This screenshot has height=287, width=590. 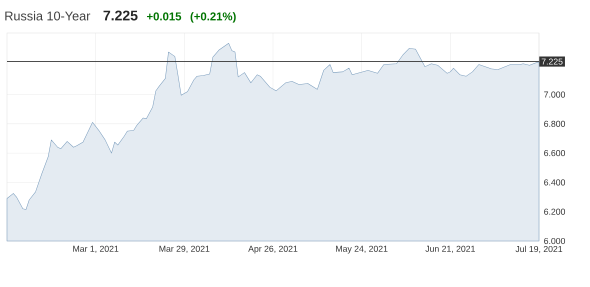 I want to click on text: (+0.21%), so click(x=213, y=17).